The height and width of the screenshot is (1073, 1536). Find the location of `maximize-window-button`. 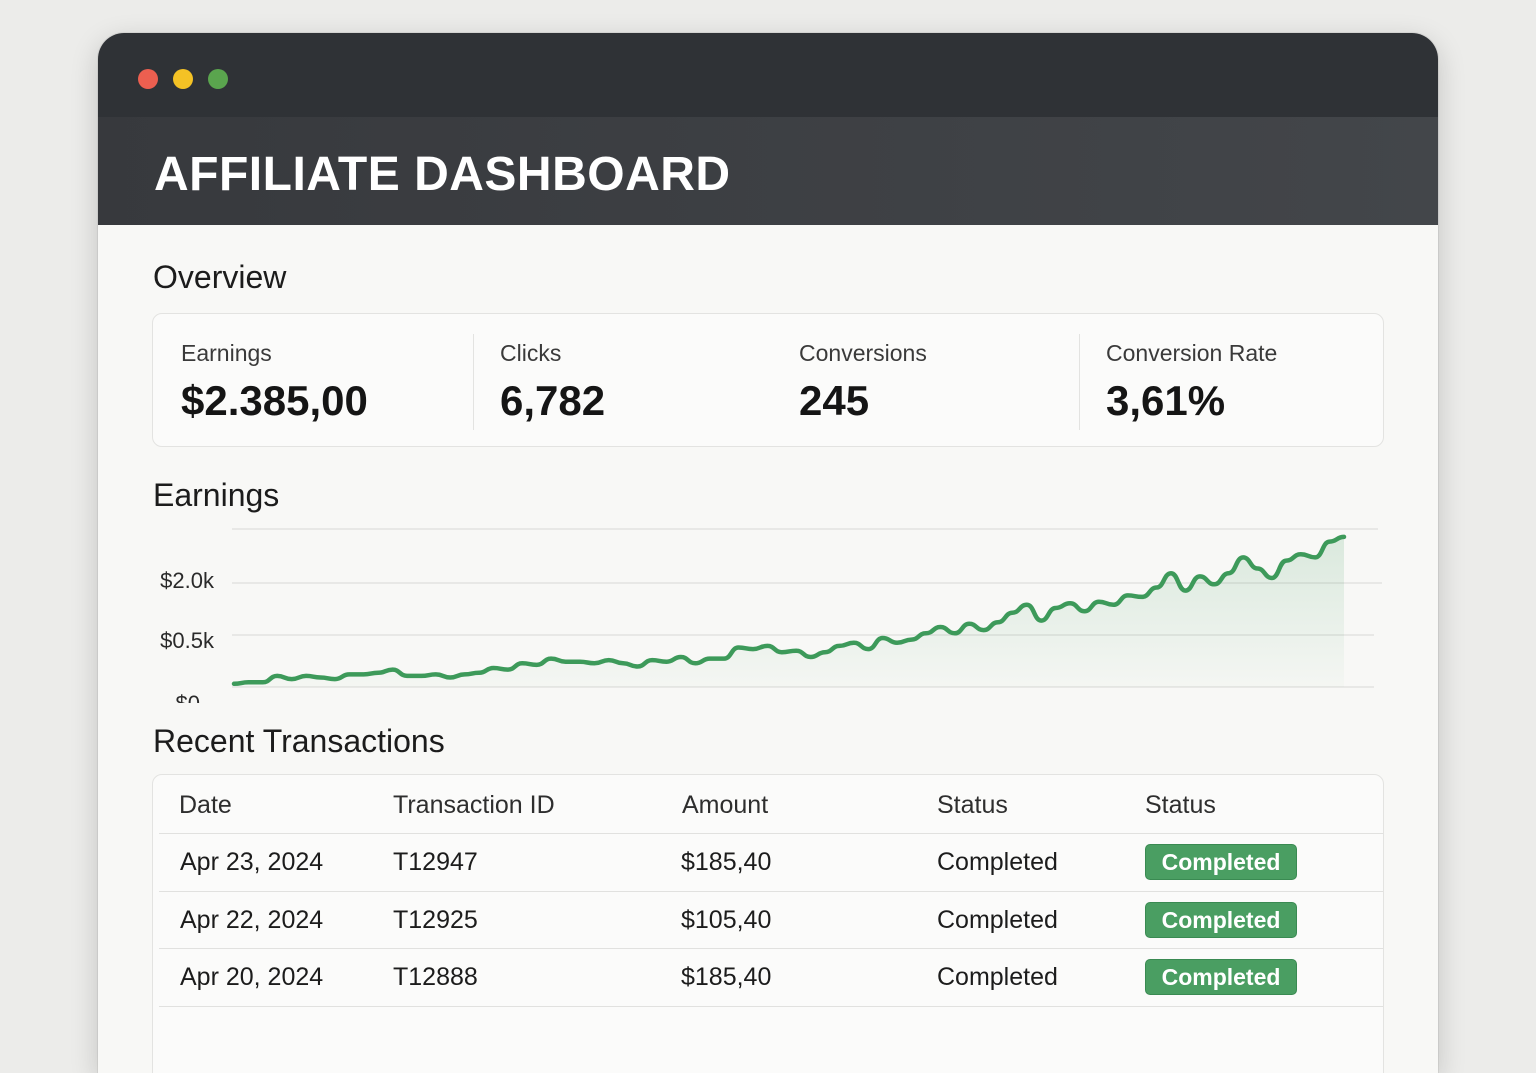

maximize-window-button is located at coordinates (218, 79).